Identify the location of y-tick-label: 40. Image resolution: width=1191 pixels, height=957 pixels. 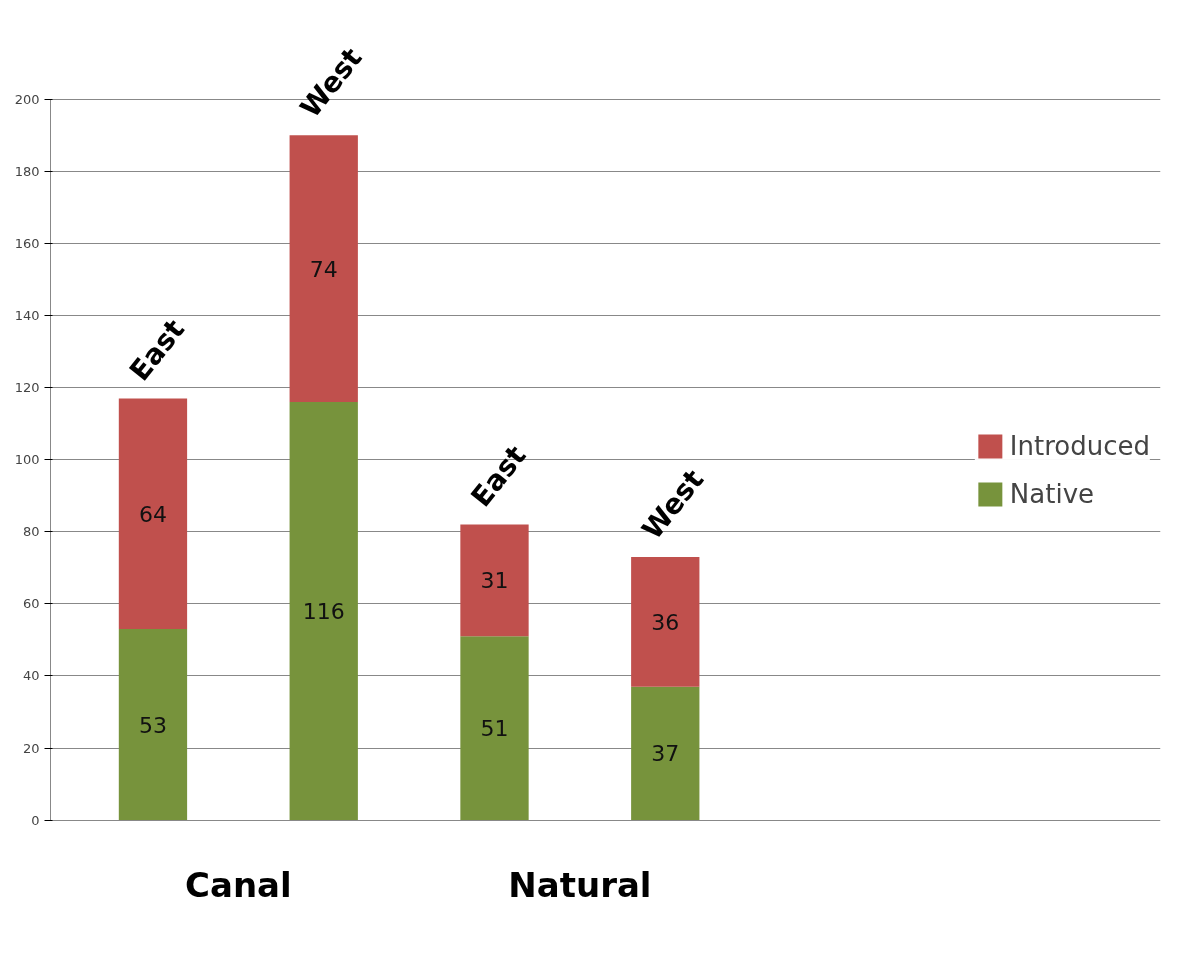
(31, 676).